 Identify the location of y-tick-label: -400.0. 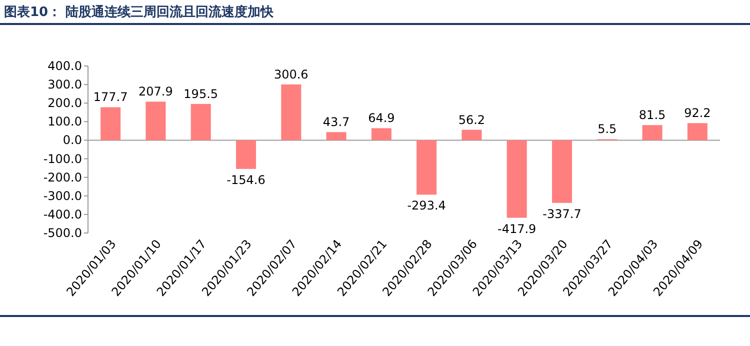
(62, 214).